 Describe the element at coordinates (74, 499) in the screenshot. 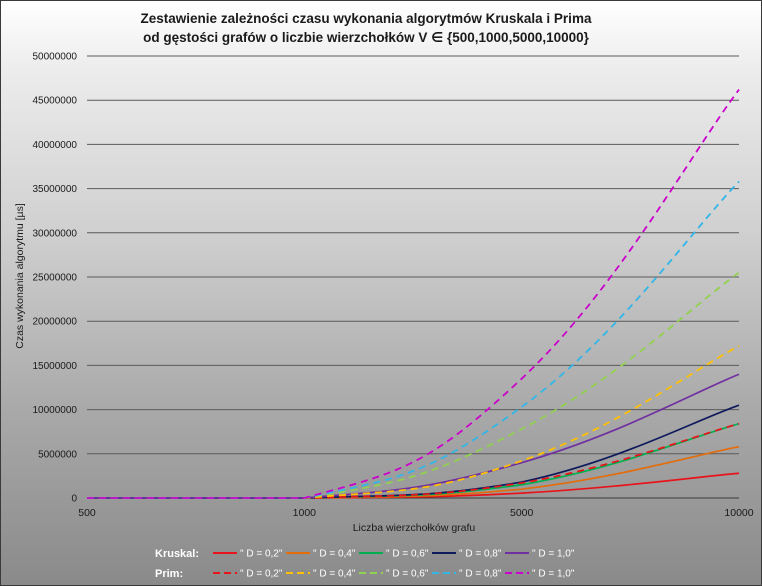

I see `y-tick-label: 0` at that location.